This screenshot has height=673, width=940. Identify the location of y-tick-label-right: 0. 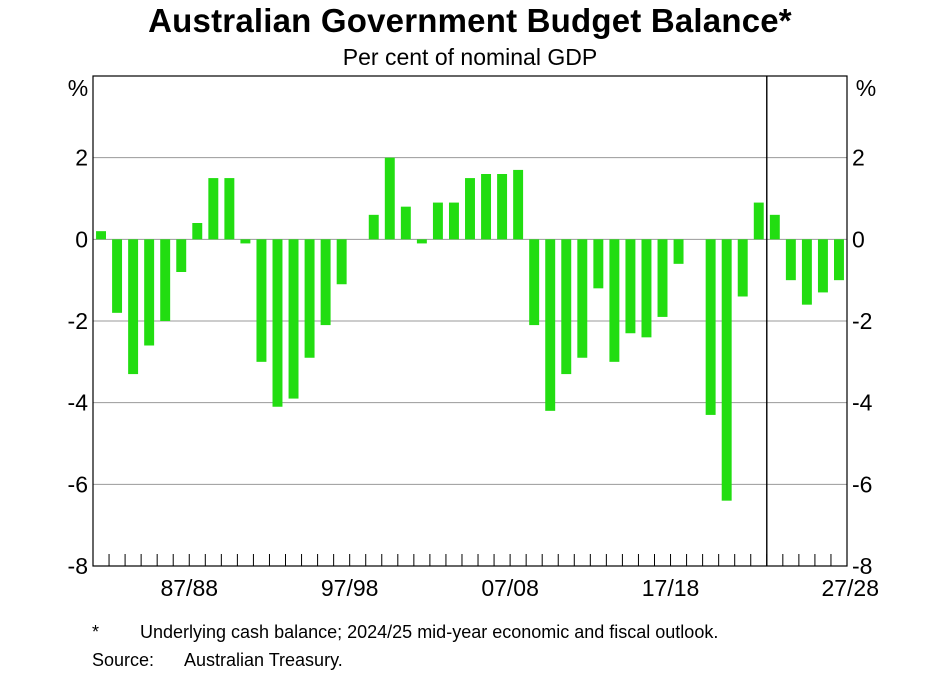
(858, 239).